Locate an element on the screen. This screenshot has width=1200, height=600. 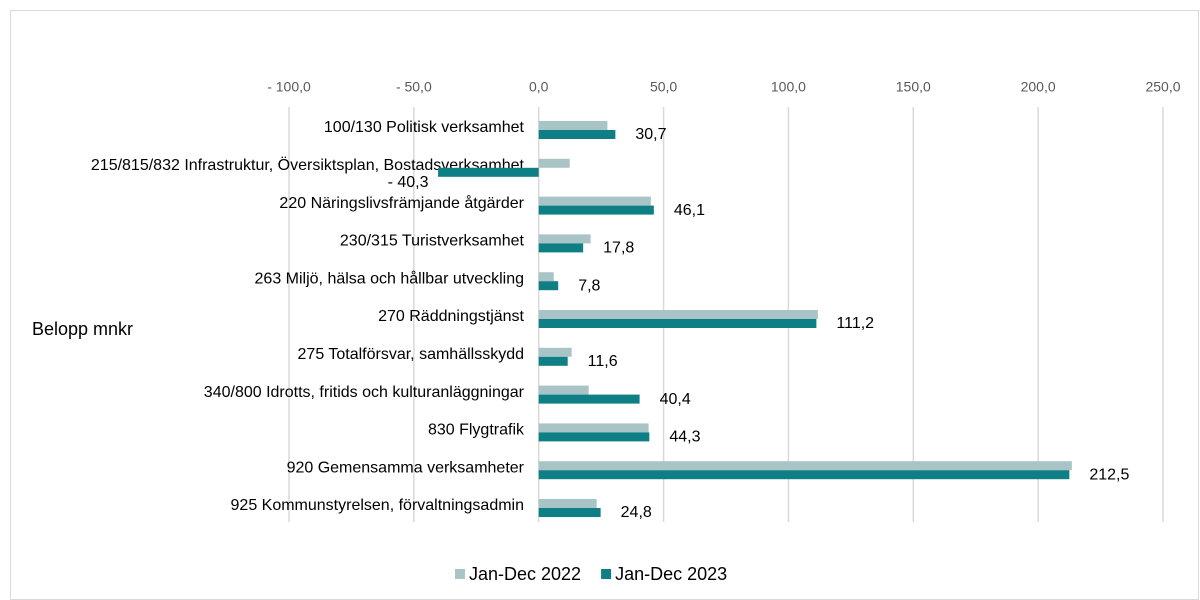
category-label: 275 Totalförsvar, samhällsskydd is located at coordinates (411, 354).